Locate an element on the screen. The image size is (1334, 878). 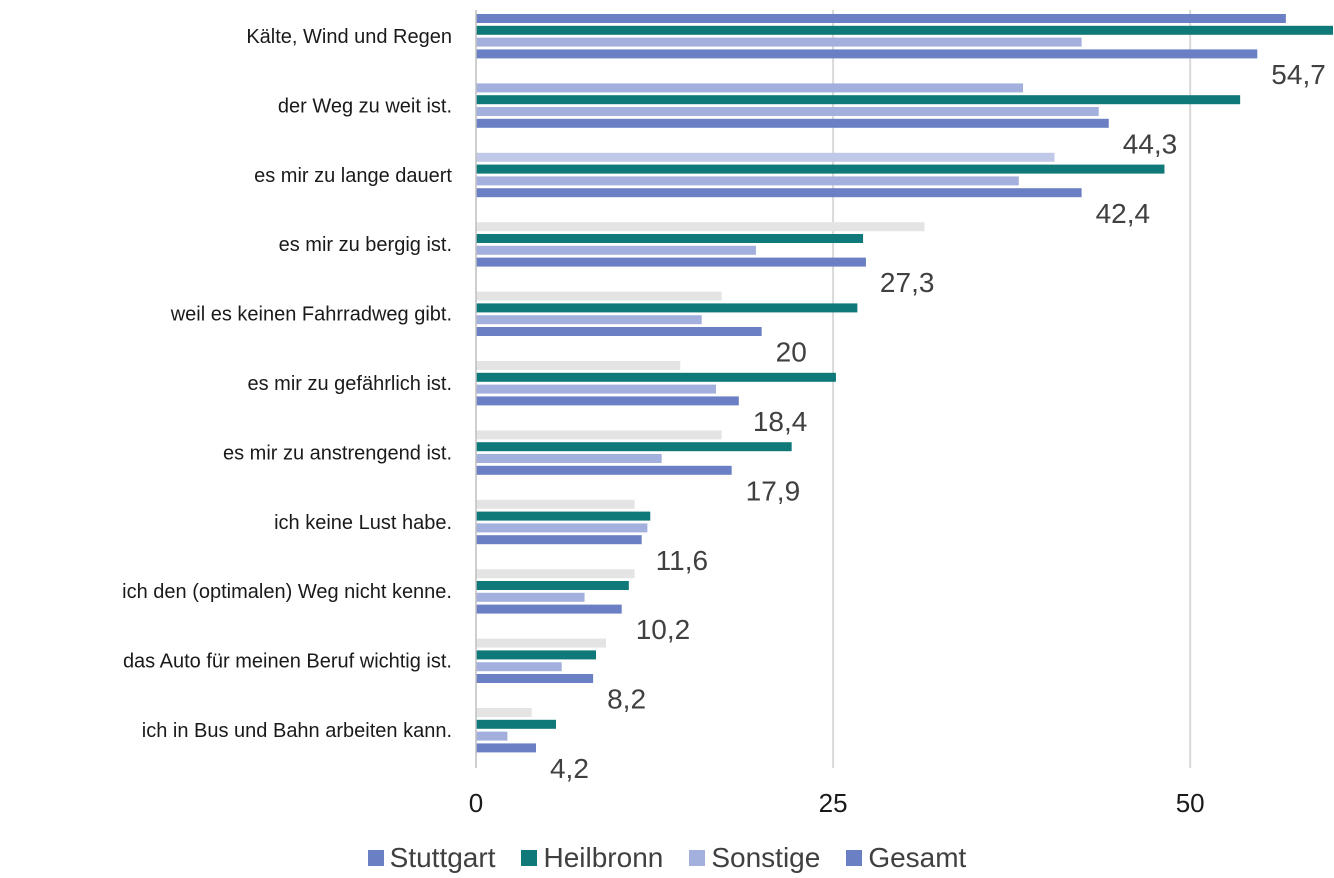
legend-item-stuttgart: Stuttgart is located at coordinates (431, 858).